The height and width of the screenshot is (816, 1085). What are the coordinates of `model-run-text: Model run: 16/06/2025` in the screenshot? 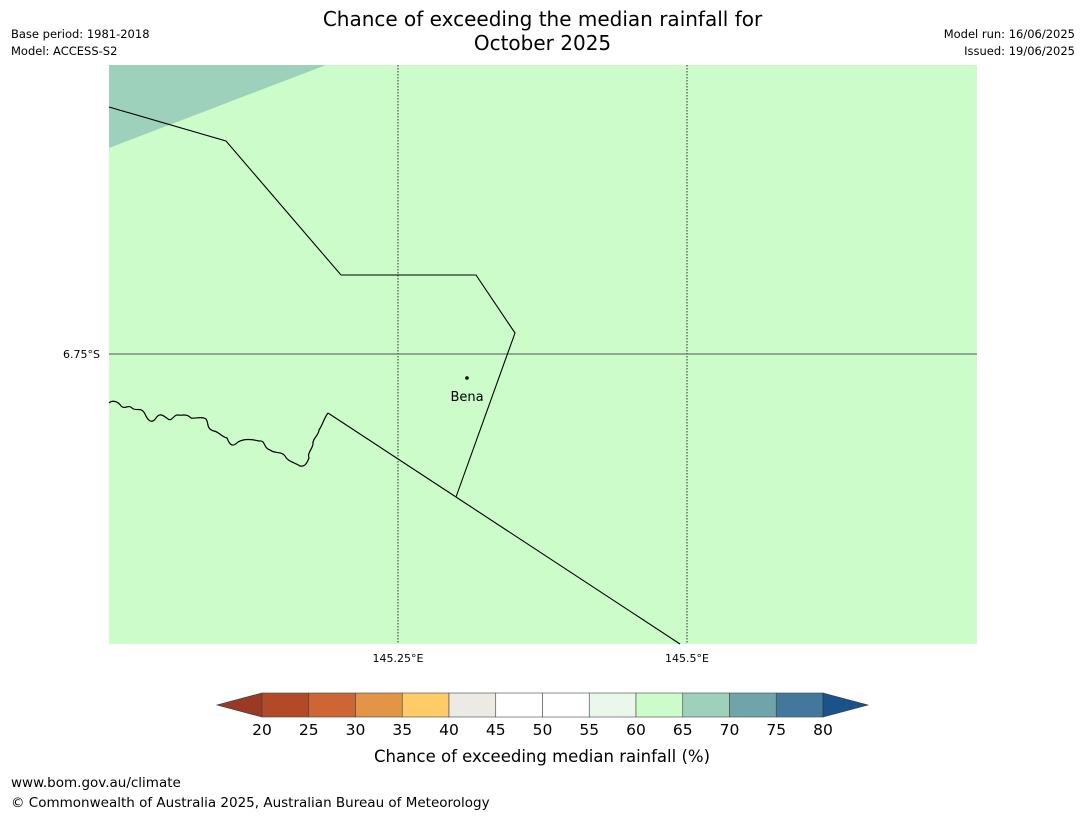 It's located at (1009, 34).